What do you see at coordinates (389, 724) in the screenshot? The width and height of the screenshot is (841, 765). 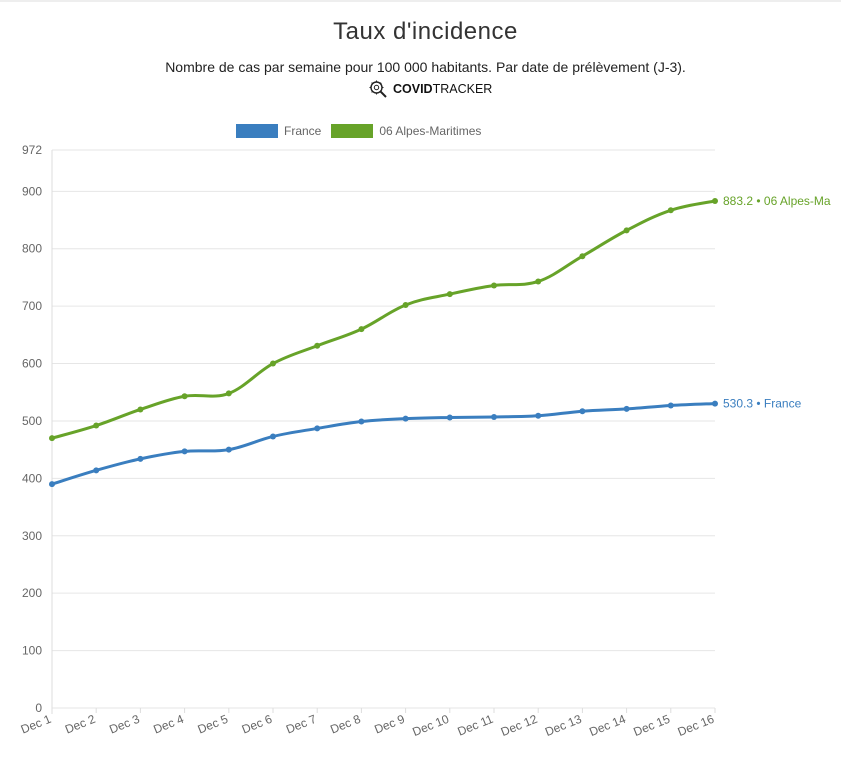 I see `x-tick-label: Dec 9` at bounding box center [389, 724].